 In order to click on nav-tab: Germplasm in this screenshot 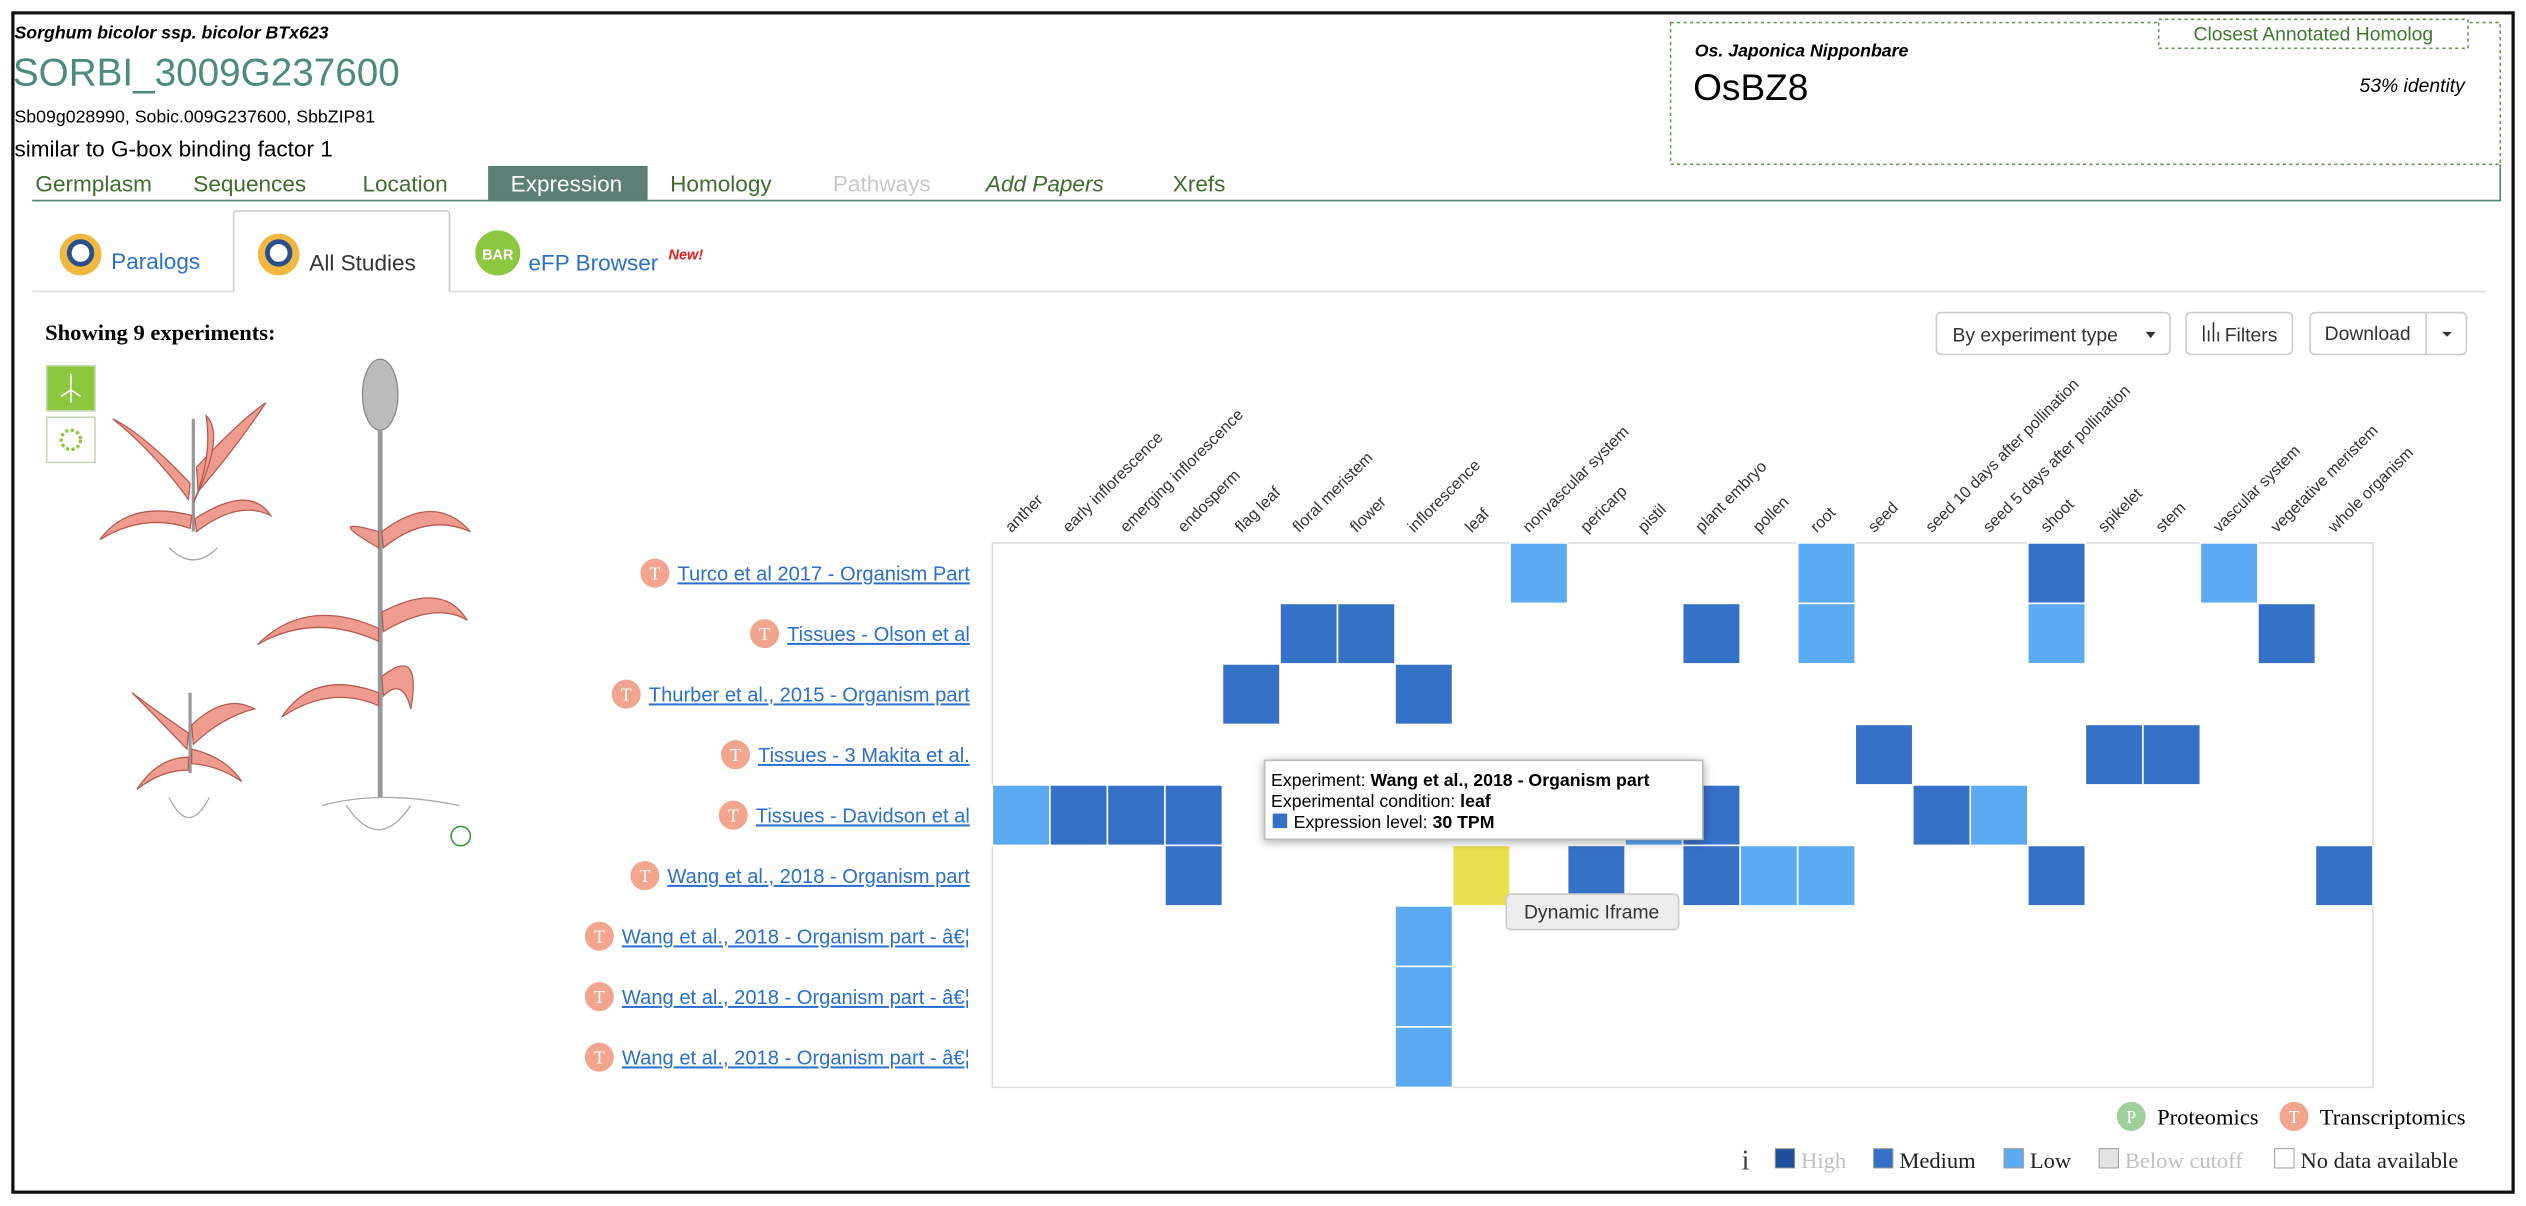, I will do `click(93, 184)`.